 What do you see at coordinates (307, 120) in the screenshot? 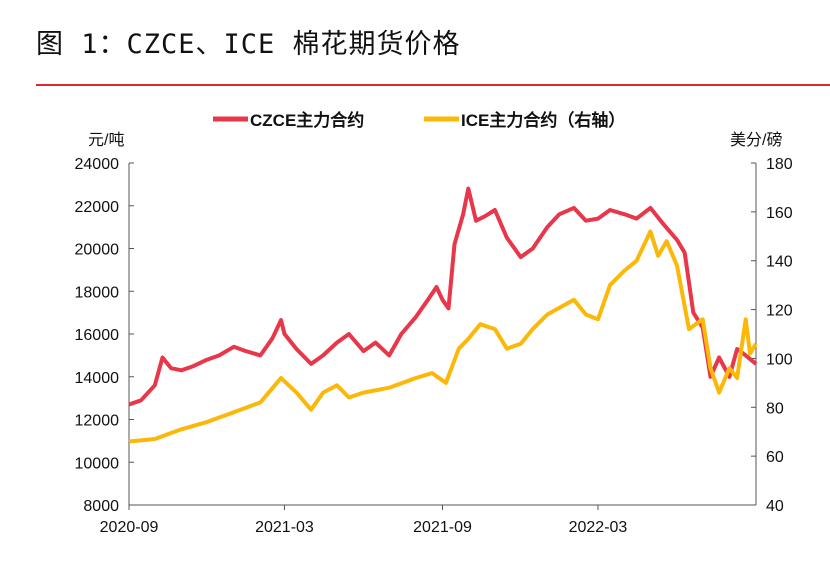
I see `legend-label-czce: CZCE主力合约` at bounding box center [307, 120].